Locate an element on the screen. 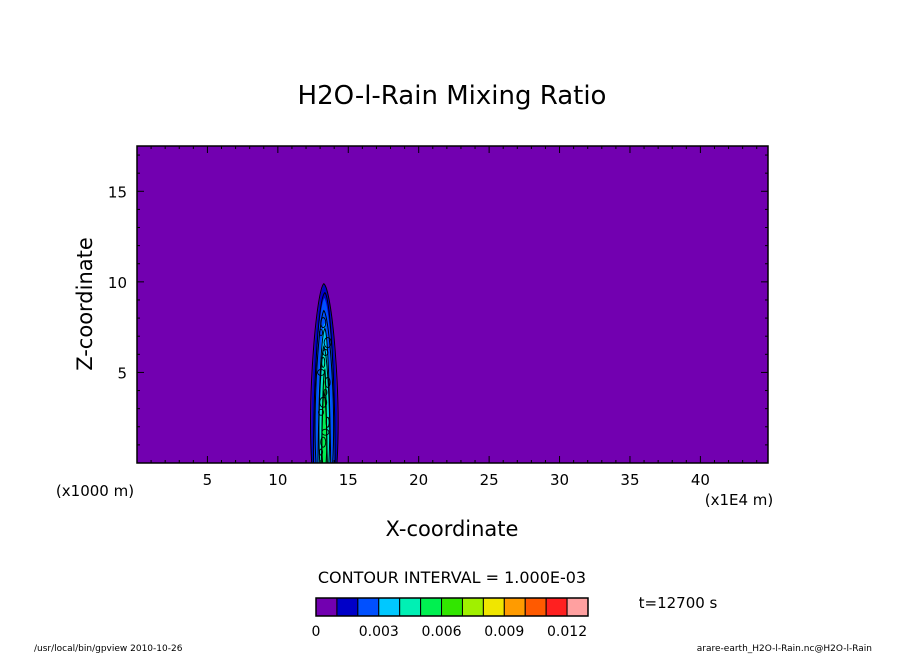 This screenshot has width=904, height=654. y-tick-label: 15 is located at coordinates (117, 192).